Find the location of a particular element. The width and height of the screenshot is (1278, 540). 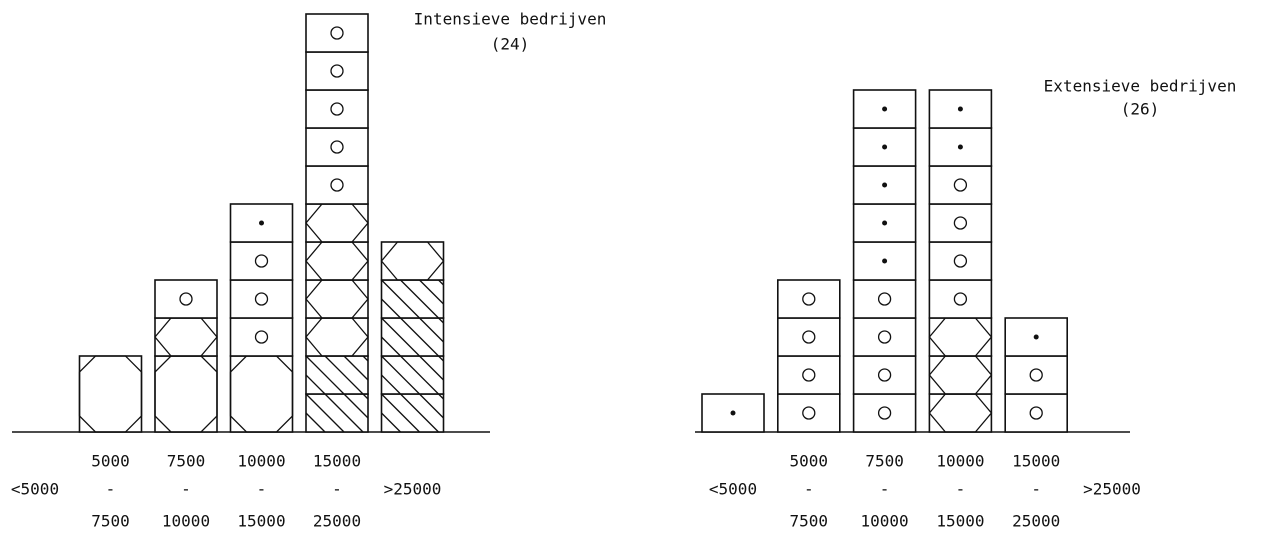

x-tick-label: >25000 is located at coordinates (413, 489).